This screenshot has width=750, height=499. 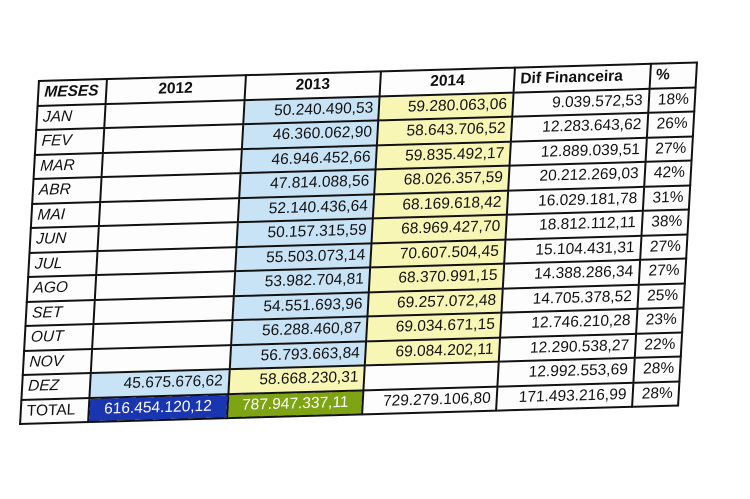 What do you see at coordinates (434, 326) in the screenshot?
I see `cell-2014: 69.034.671,15` at bounding box center [434, 326].